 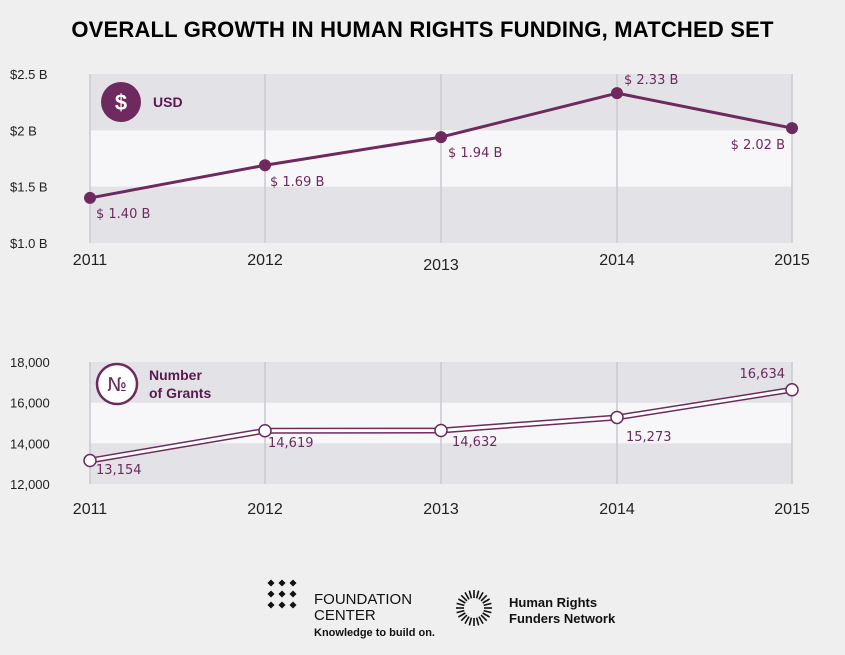 I want to click on y-tick-label: 18,000, so click(x=30, y=362).